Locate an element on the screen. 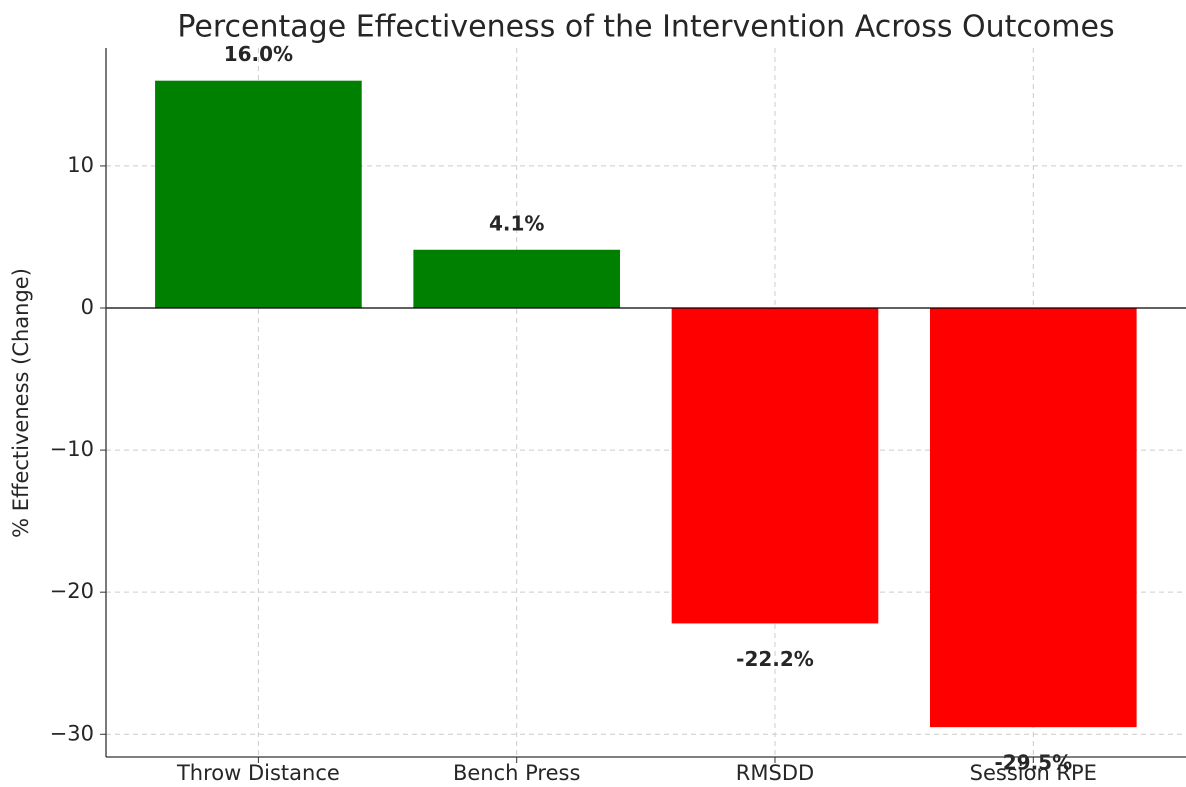 The width and height of the screenshot is (1186, 787). data-label: 16.0% is located at coordinates (258, 54).